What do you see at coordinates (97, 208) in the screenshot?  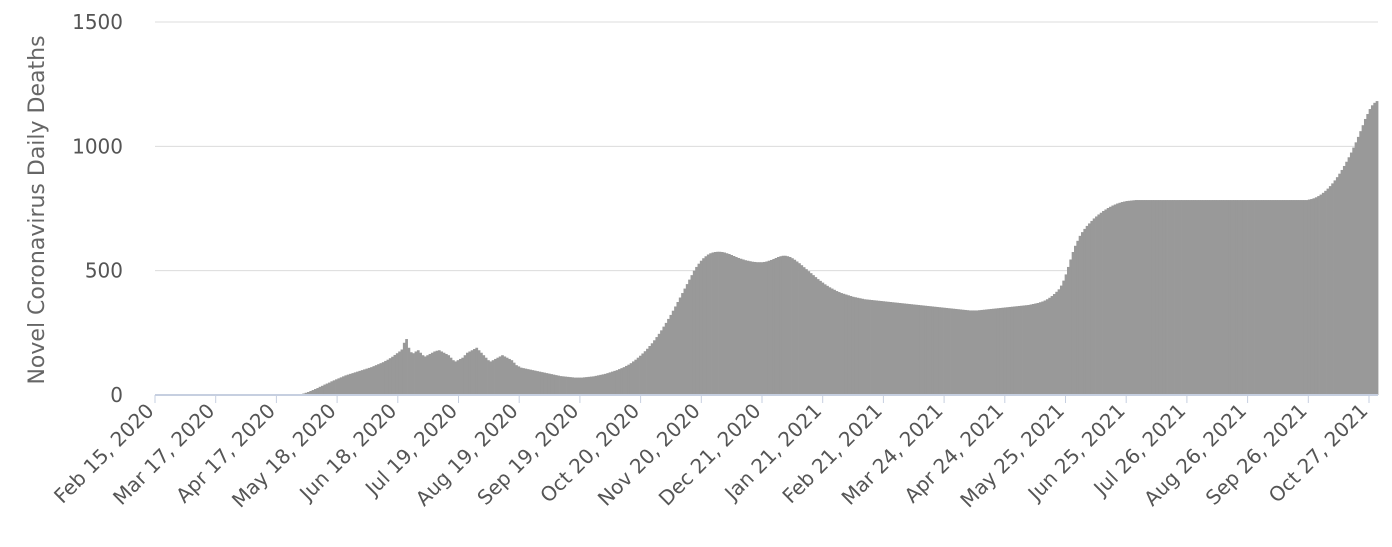 I see `y-tick-labels: 0 500 1000 1500` at bounding box center [97, 208].